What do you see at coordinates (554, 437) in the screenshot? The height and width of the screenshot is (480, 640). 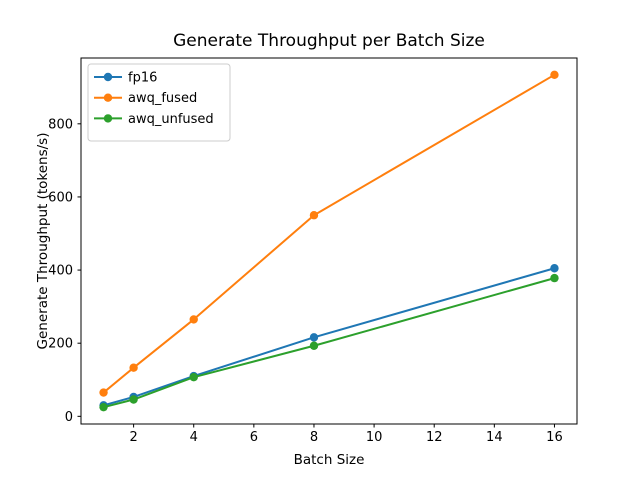 I see `x-tick-label: 16` at bounding box center [554, 437].